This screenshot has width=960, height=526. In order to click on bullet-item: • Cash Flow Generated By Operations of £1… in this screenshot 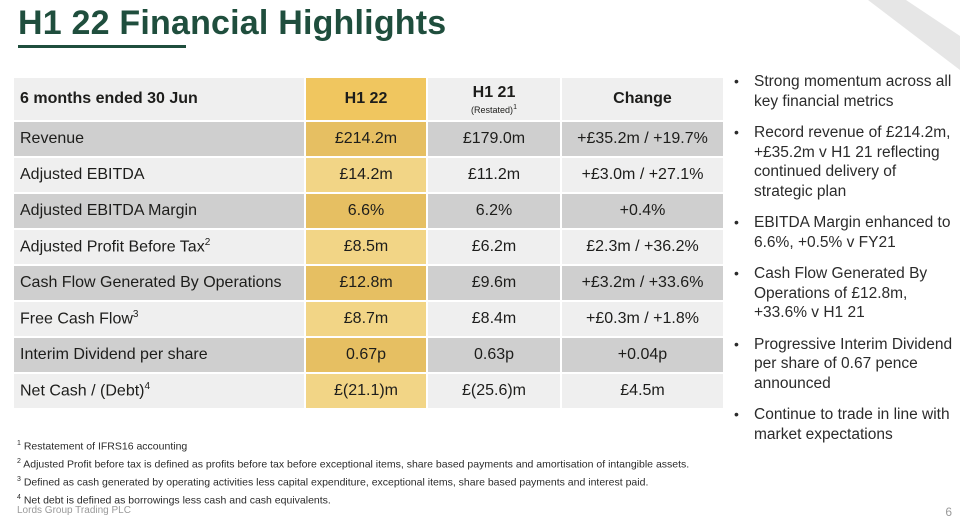, I will do `click(831, 293)`.